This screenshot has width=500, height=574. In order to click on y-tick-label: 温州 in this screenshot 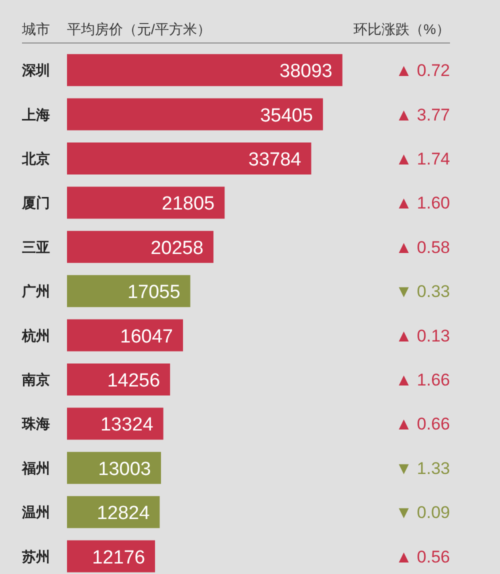, I will do `click(35, 512)`.